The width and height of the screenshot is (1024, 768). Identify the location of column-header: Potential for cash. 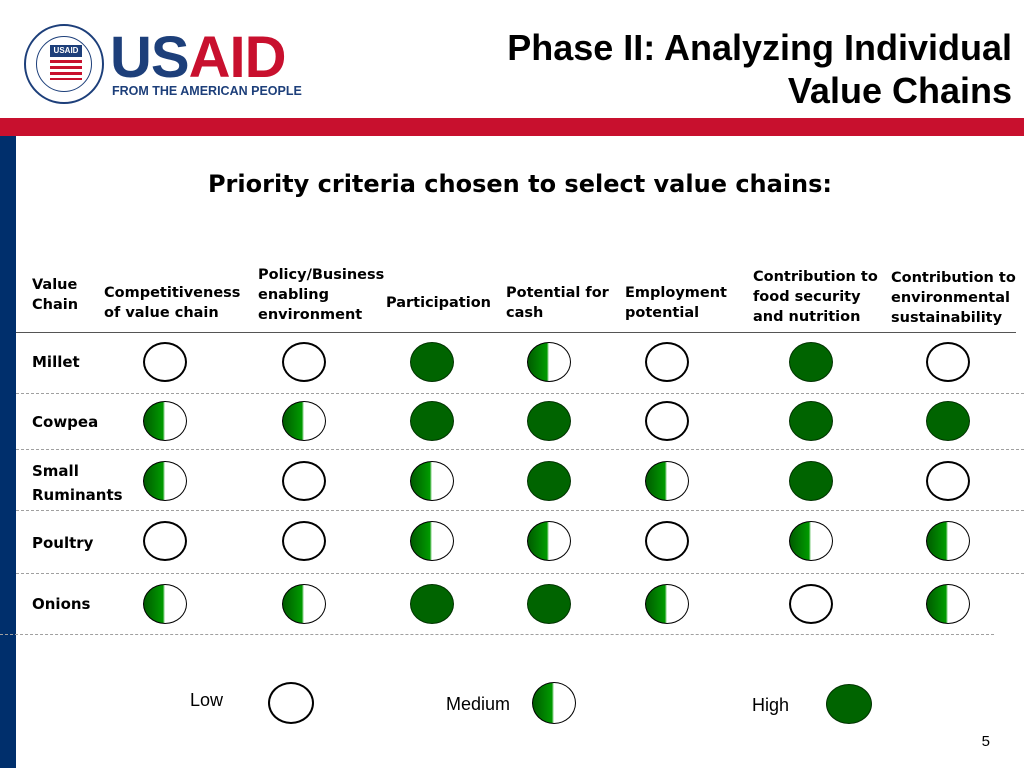
(557, 303).